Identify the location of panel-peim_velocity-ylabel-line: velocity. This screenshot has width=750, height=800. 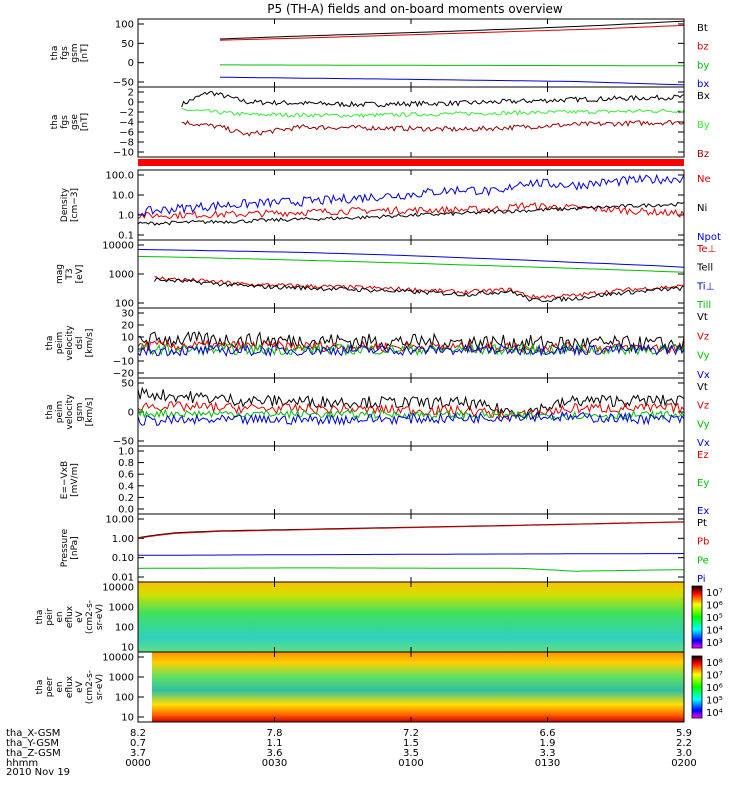
(70, 343).